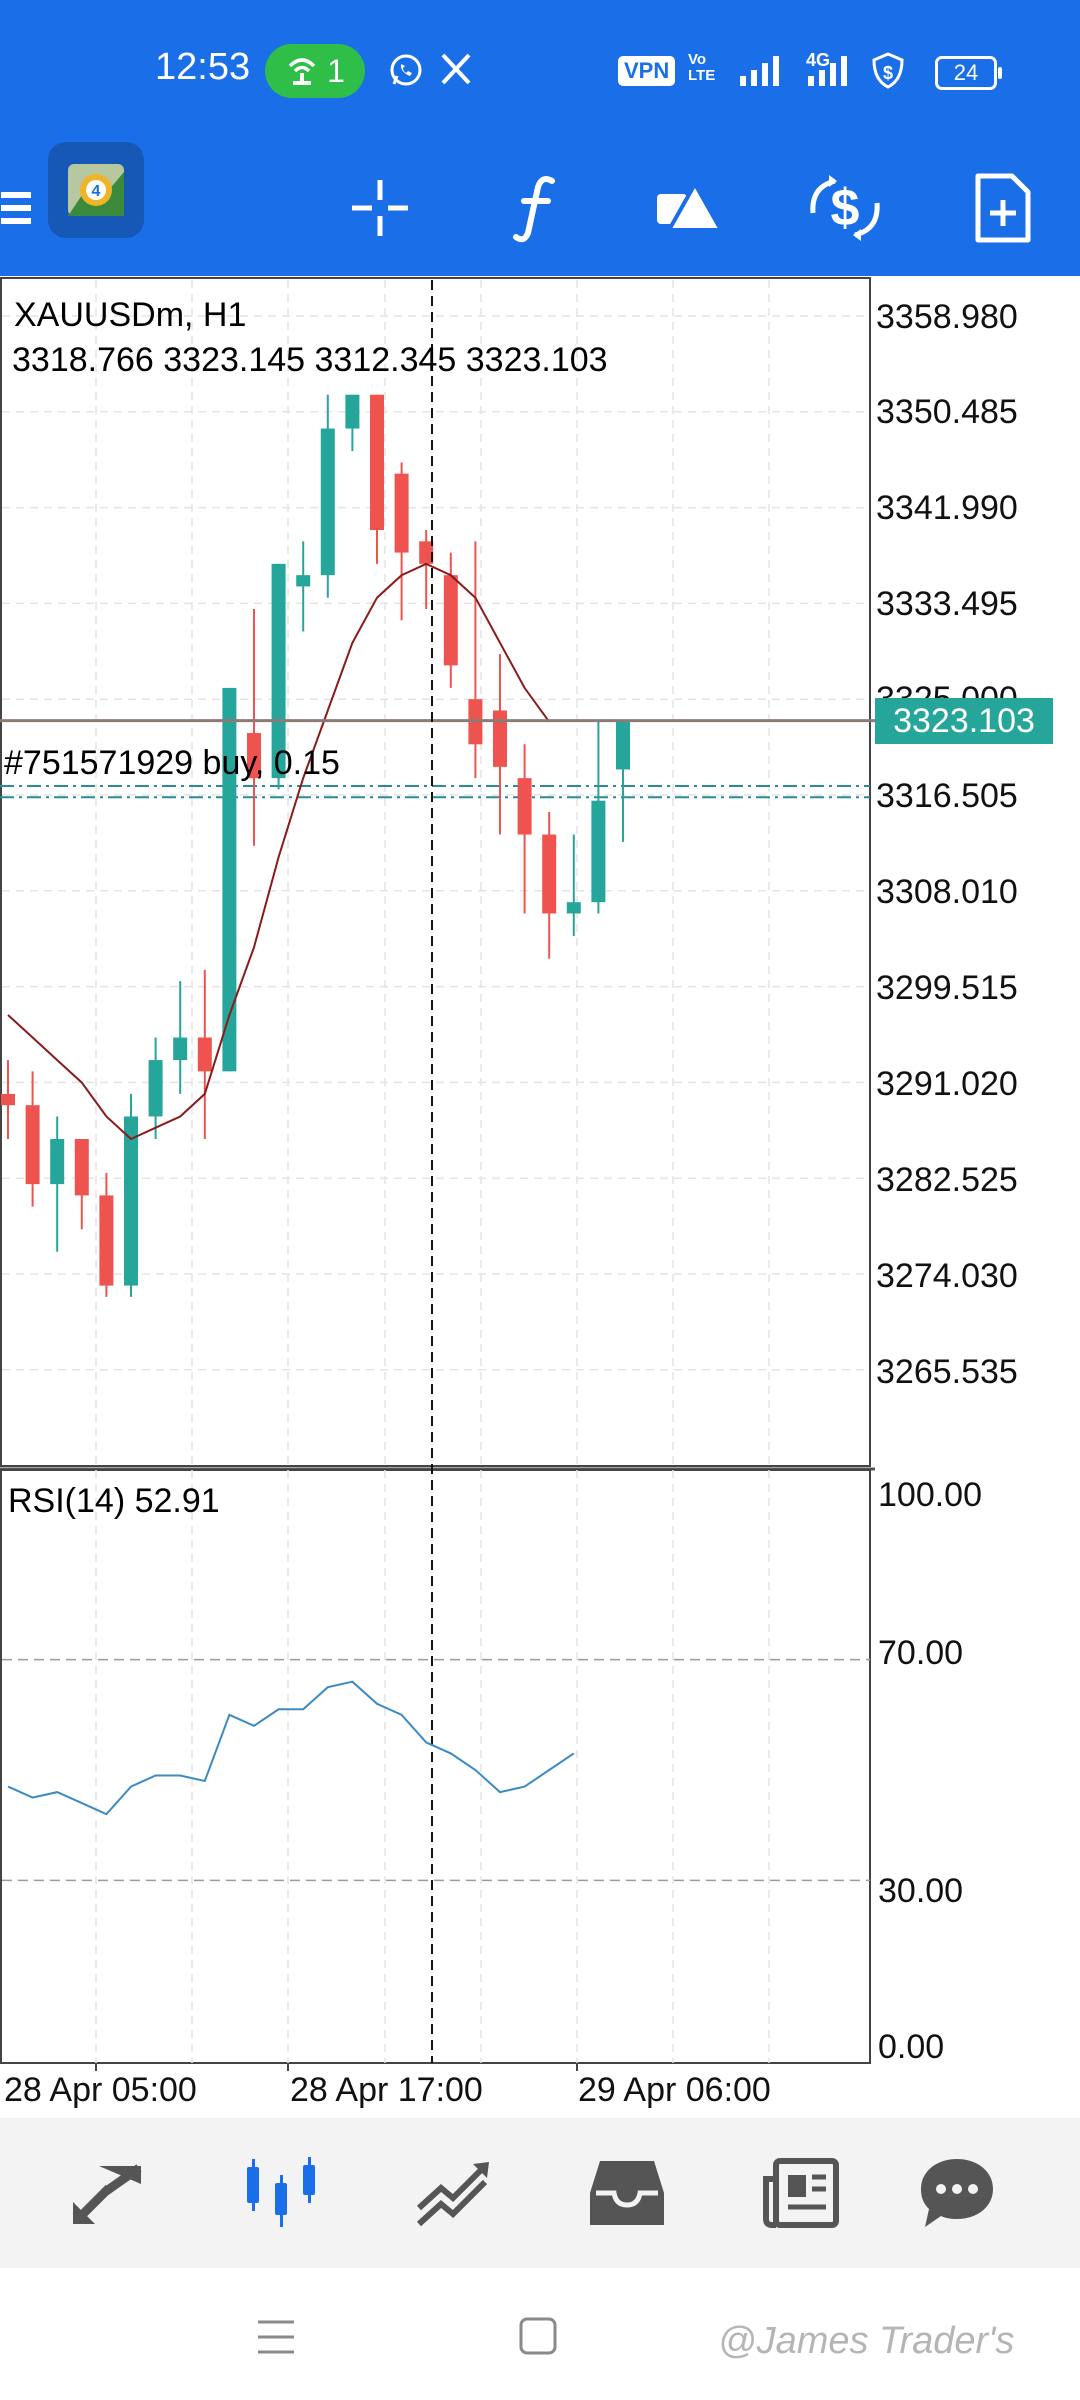 This screenshot has height=2400, width=1080. I want to click on signal-icon, so click(759, 71).